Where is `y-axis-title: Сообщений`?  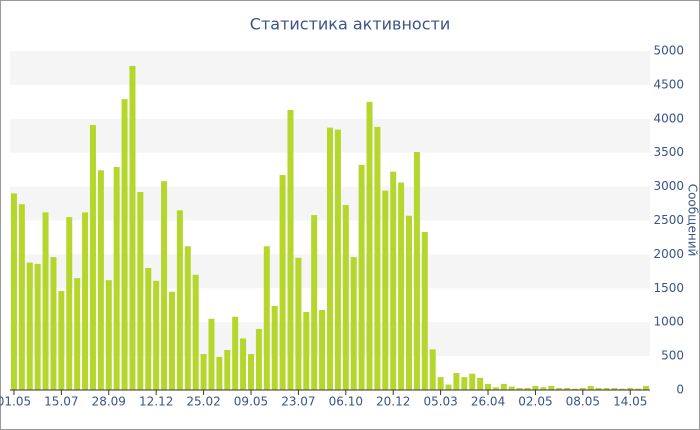
y-axis-title: Сообщений is located at coordinates (693, 220).